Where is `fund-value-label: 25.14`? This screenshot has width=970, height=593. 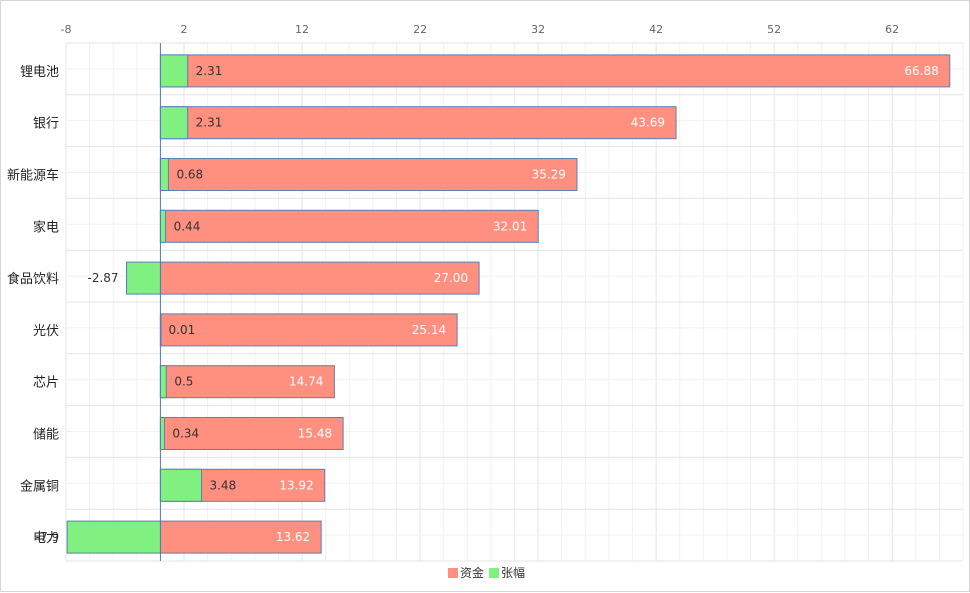
fund-value-label: 25.14 is located at coordinates (429, 330).